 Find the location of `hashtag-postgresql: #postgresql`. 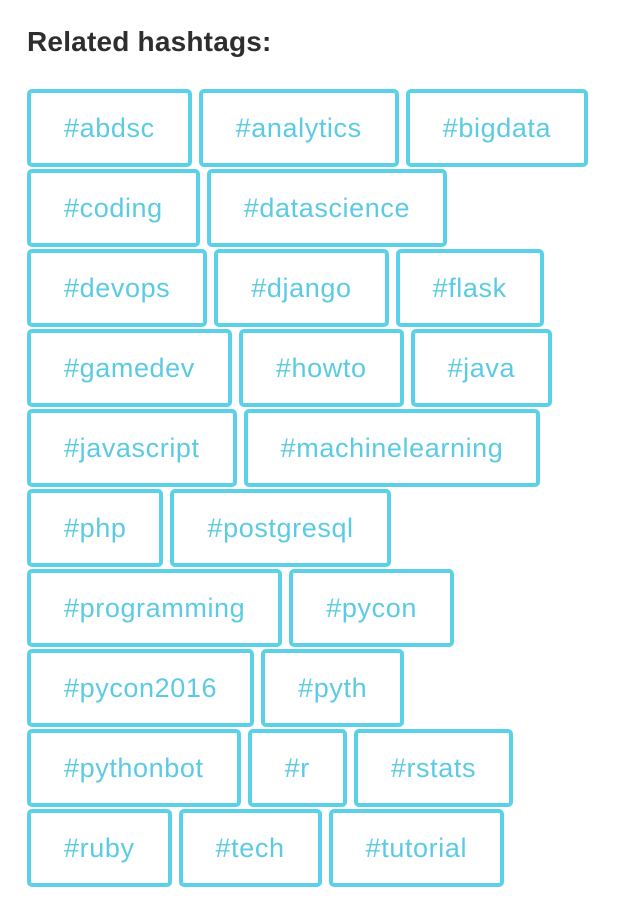

hashtag-postgresql: #postgresql is located at coordinates (280, 528).